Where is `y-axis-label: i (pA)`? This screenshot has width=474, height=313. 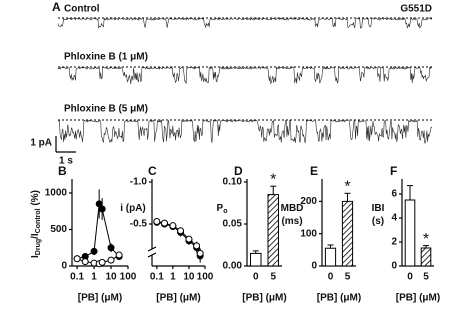
y-axis-label: i (pA) is located at coordinates (133, 208).